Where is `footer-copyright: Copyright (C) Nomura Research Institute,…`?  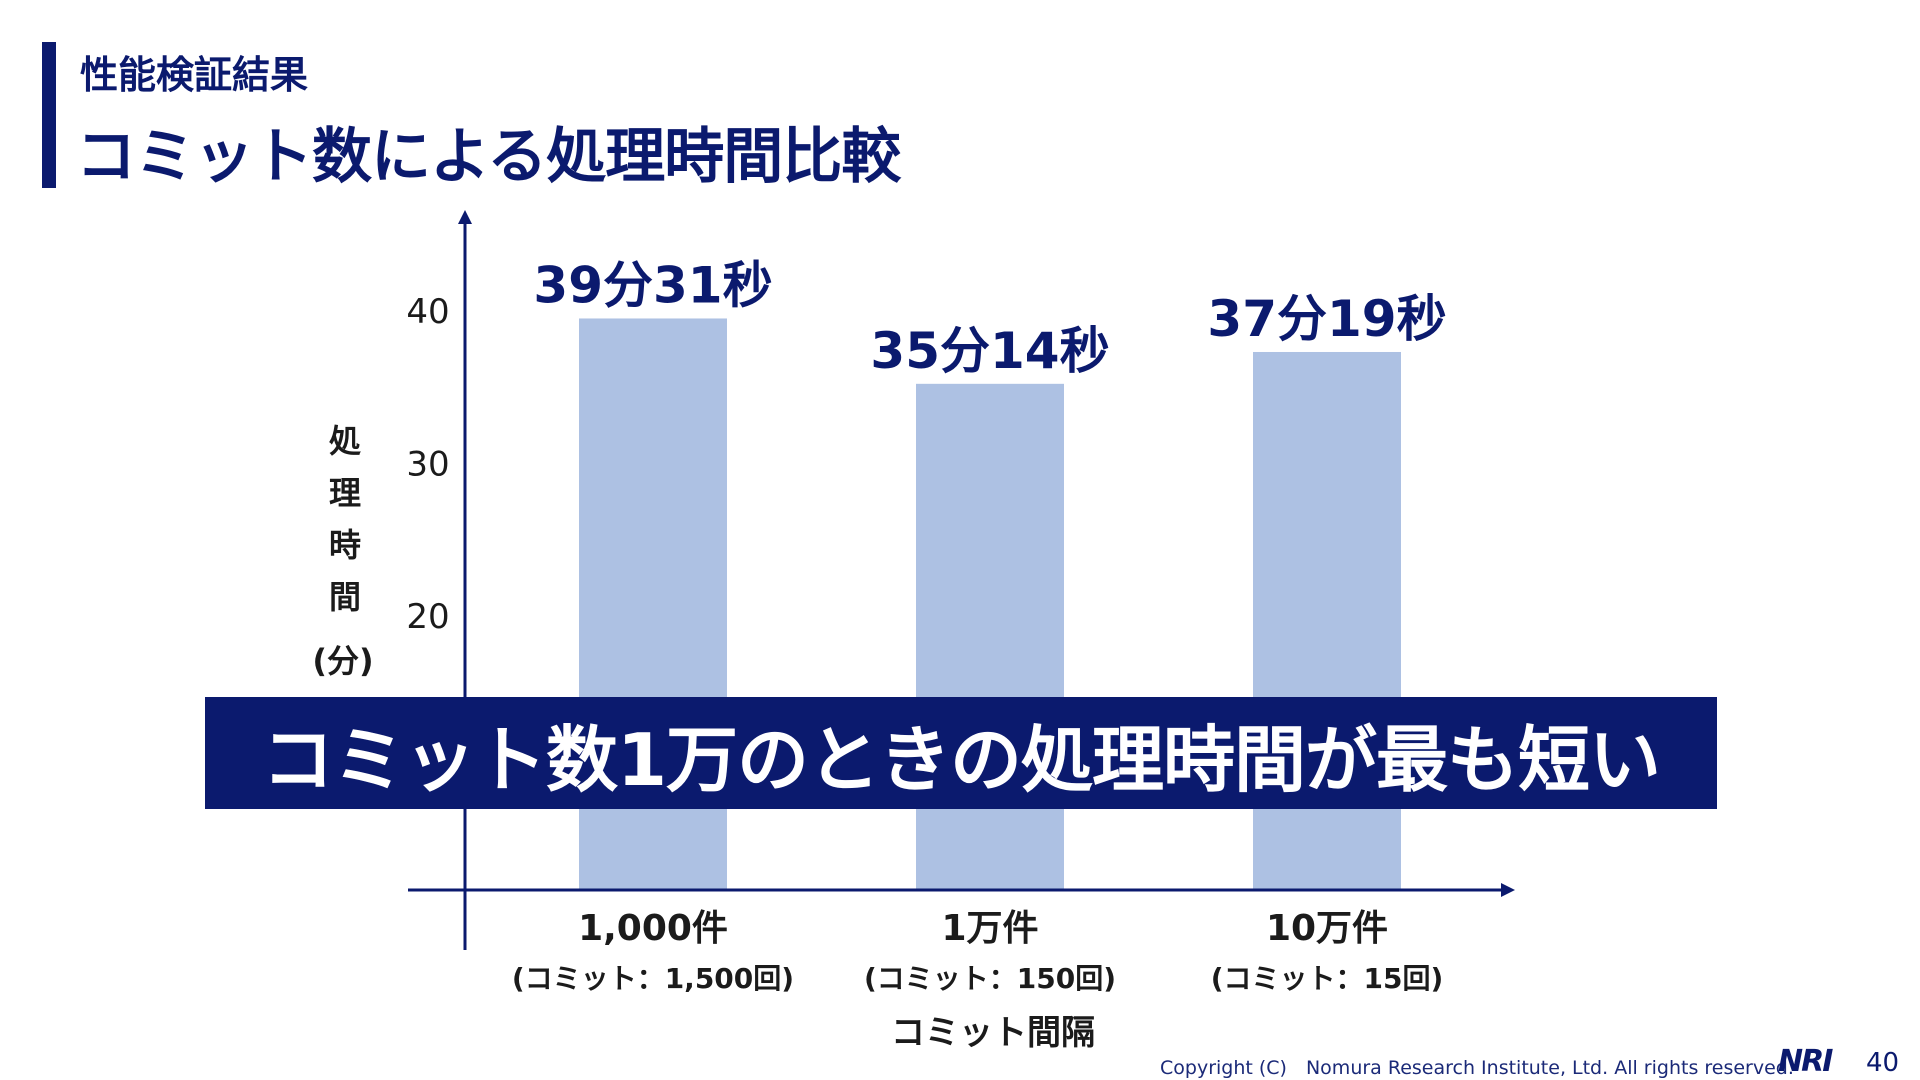 footer-copyright: Copyright (C) Nomura Research Institute,… is located at coordinates (1477, 1068).